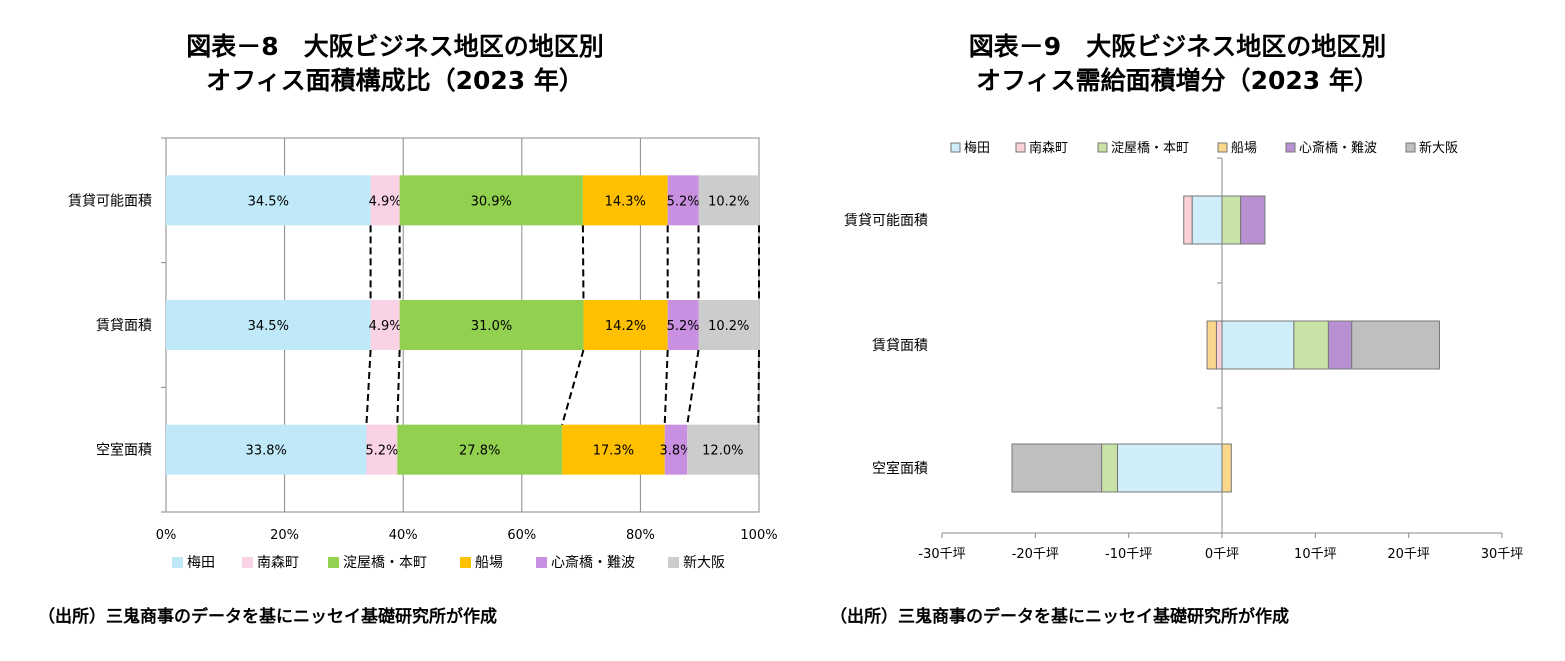  What do you see at coordinates (1177, 64) in the screenshot?
I see `chart-title: 図表－9 大阪ビジネス地区の地区別 オフィス需給面積増分（2023 年）` at bounding box center [1177, 64].